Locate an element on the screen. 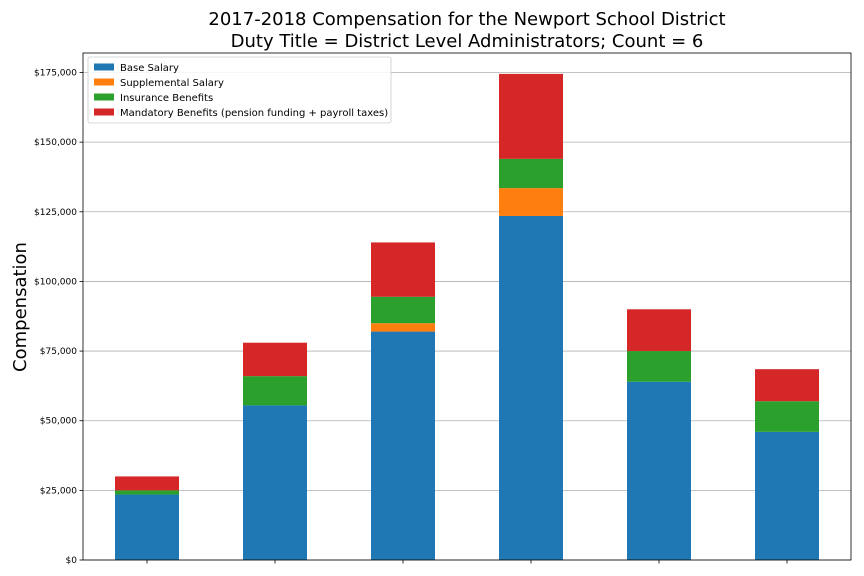 This screenshot has width=864, height=576. y-tick-label: $125,000 is located at coordinates (55, 213).